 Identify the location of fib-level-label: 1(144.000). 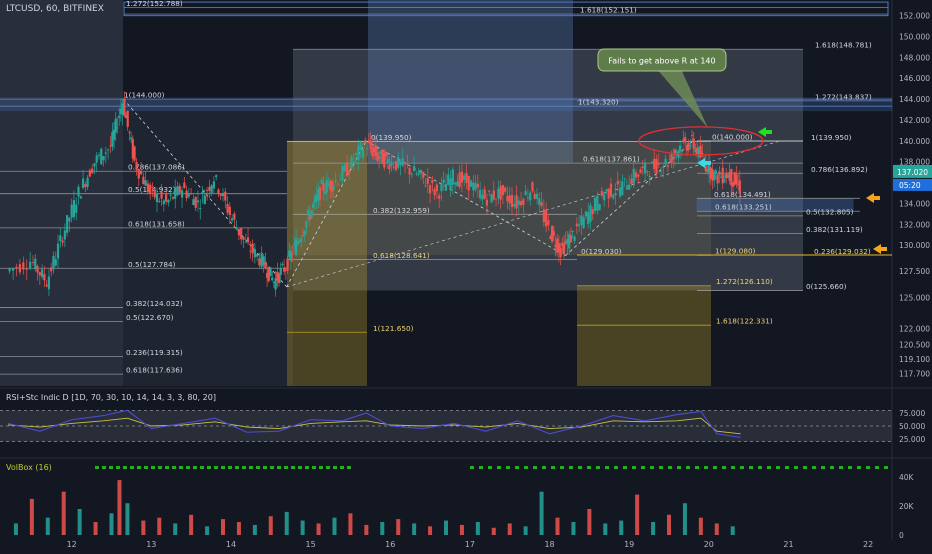
(144, 95).